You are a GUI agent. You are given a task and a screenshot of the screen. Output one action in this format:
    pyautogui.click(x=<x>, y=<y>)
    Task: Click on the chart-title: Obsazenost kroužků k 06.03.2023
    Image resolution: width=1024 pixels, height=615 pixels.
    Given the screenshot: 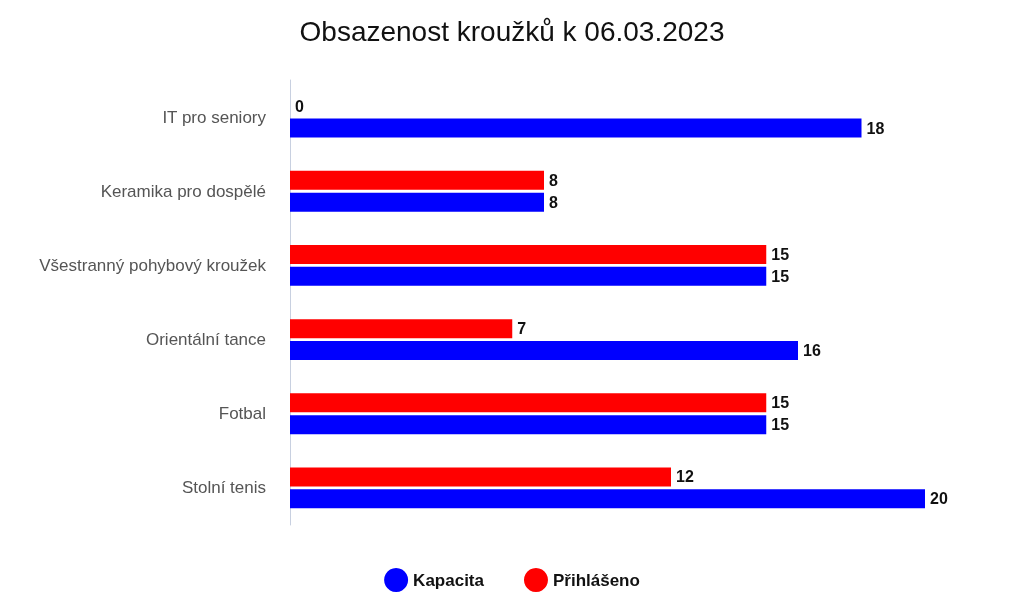 What is the action you would take?
    pyautogui.click(x=512, y=31)
    